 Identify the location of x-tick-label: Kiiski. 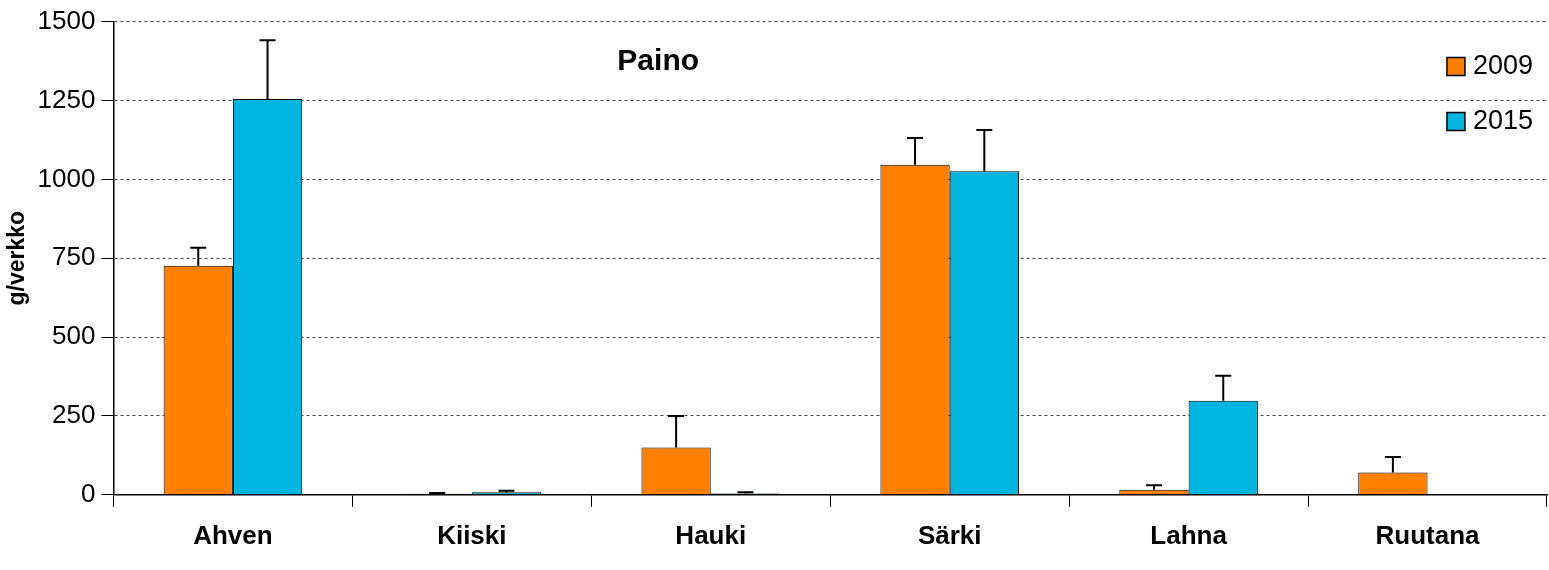
(472, 534).